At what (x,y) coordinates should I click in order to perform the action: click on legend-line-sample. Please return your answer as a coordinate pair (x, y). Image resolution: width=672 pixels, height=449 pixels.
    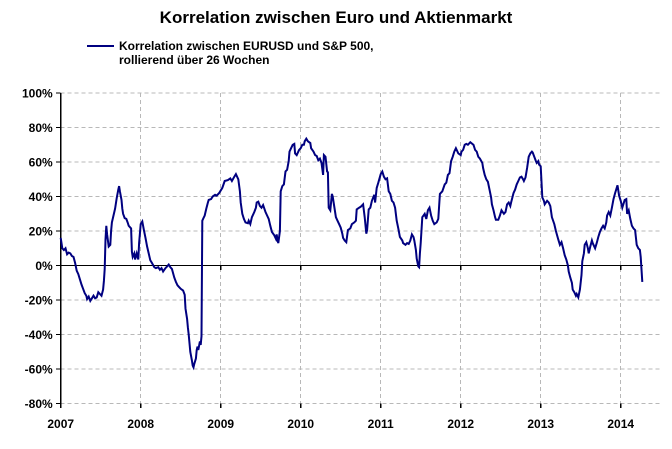
    Looking at the image, I should click on (100, 46).